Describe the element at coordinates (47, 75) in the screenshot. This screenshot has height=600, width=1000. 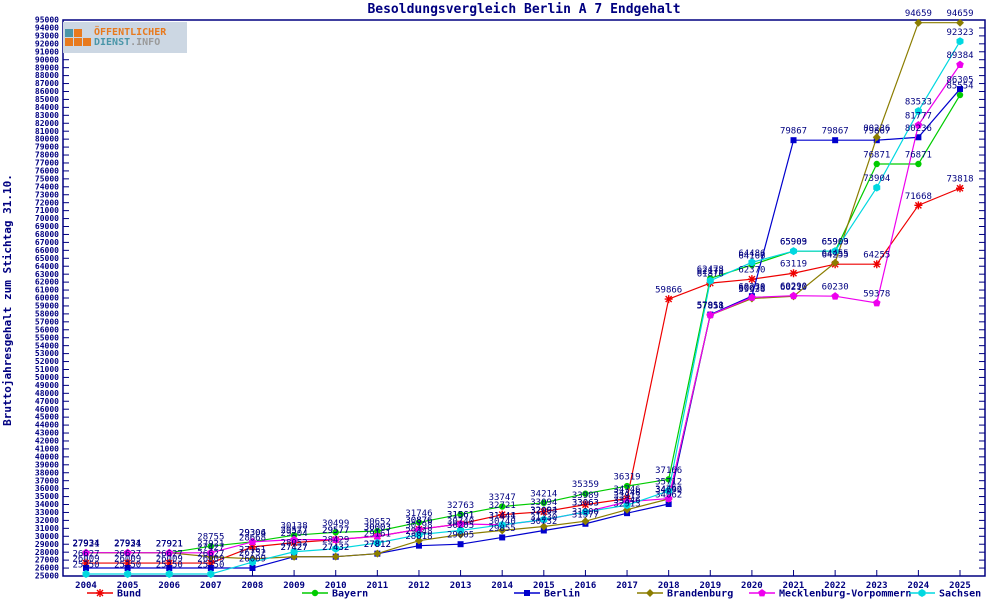
I see `y-tick-label: 88000` at that location.